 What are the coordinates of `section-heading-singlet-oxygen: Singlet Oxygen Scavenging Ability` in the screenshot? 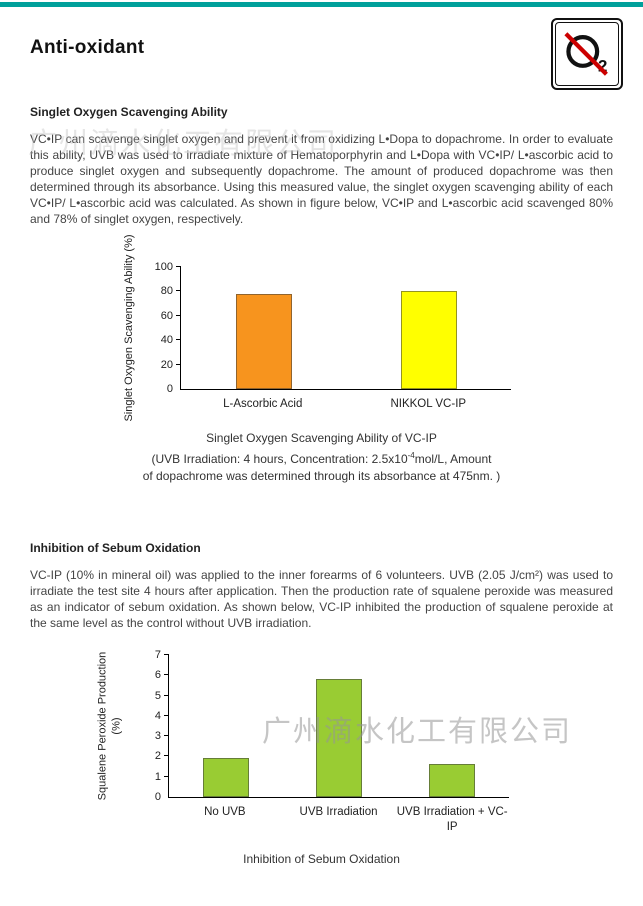 It's located at (129, 112).